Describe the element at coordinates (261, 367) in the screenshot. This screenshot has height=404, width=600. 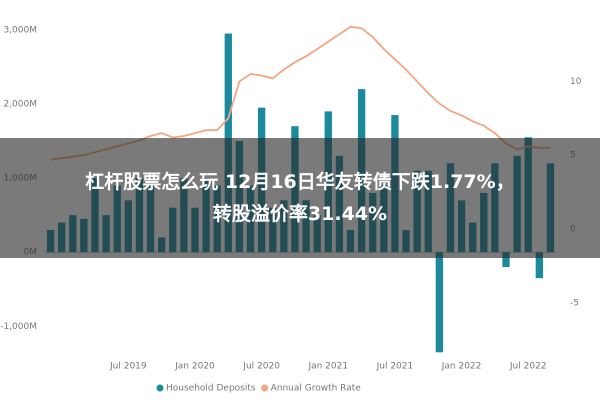
I see `x-tick-label: Jul 2020` at that location.